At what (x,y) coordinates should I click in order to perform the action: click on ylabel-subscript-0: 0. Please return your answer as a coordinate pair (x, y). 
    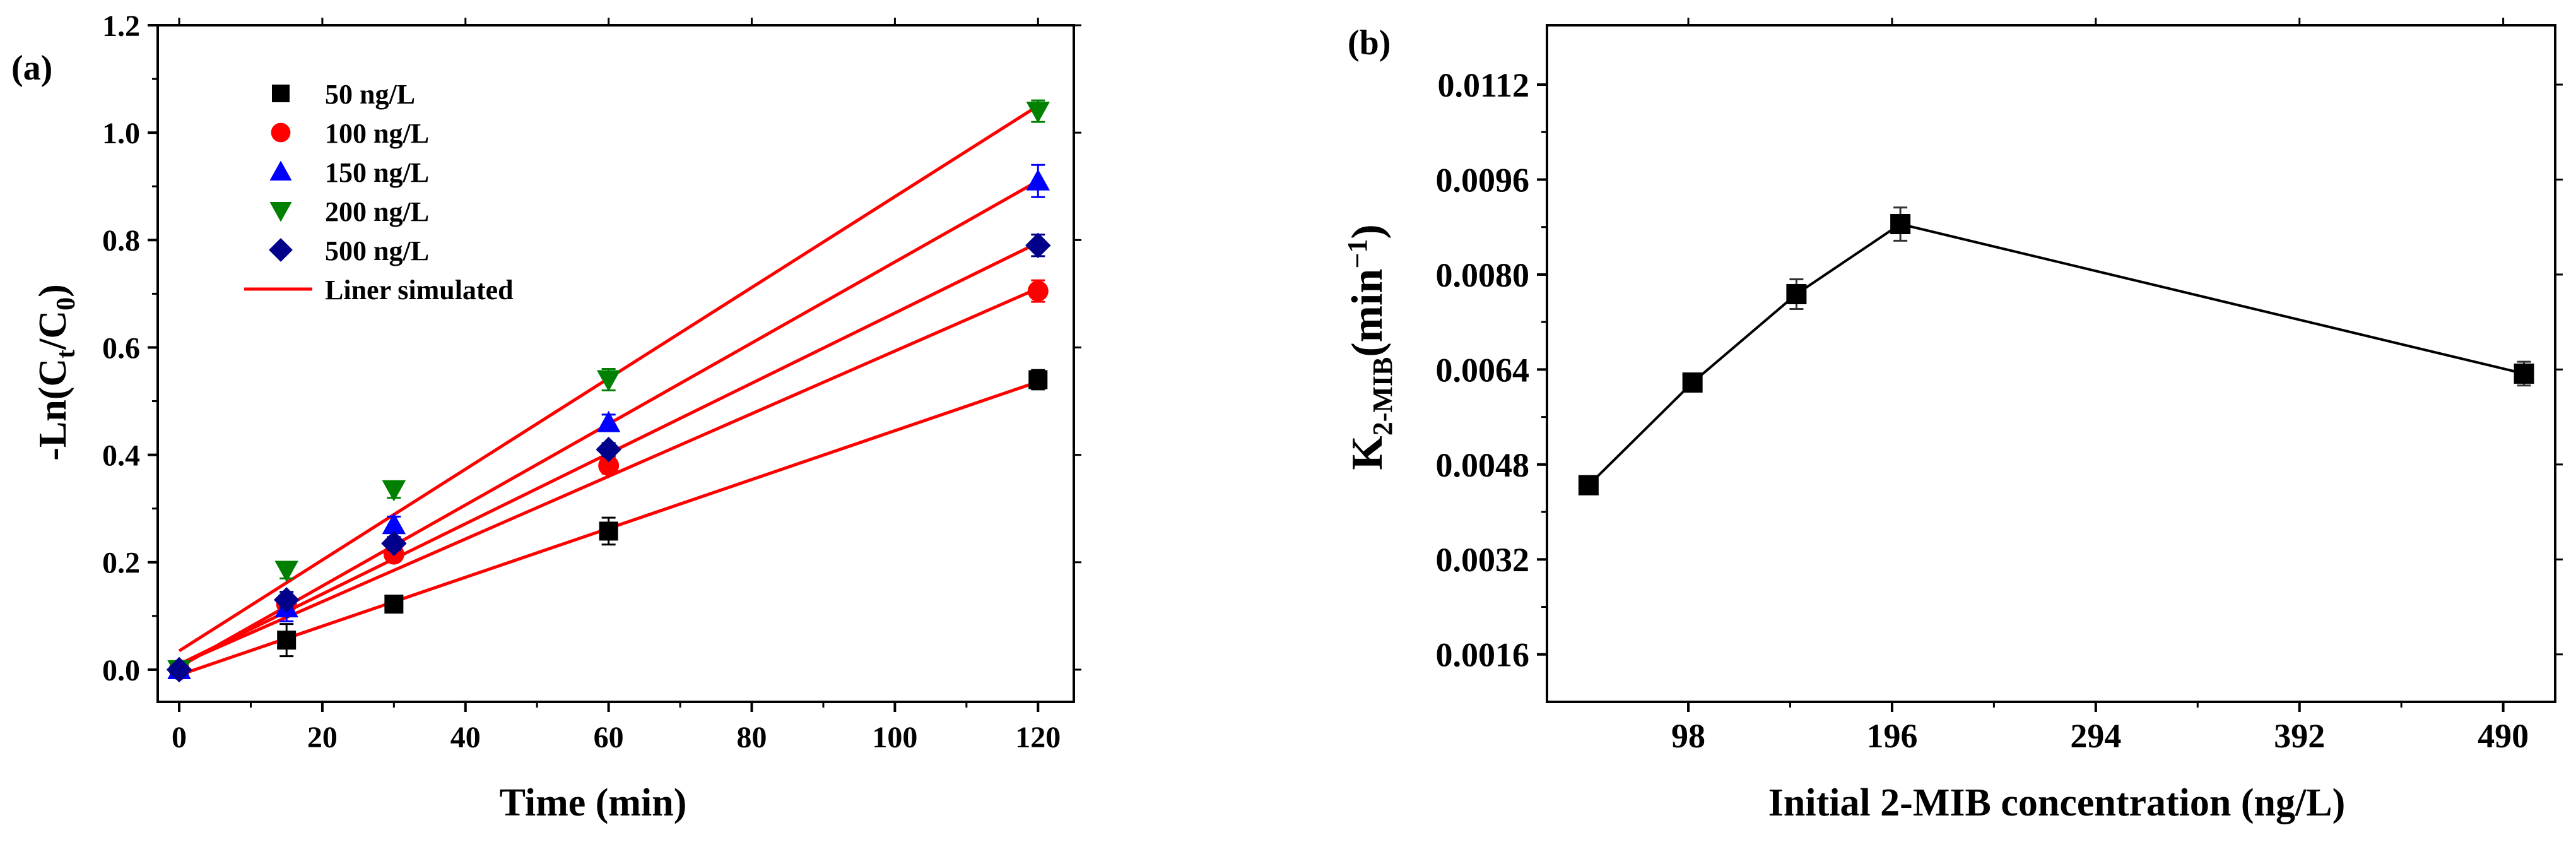
    Looking at the image, I should click on (66, 304).